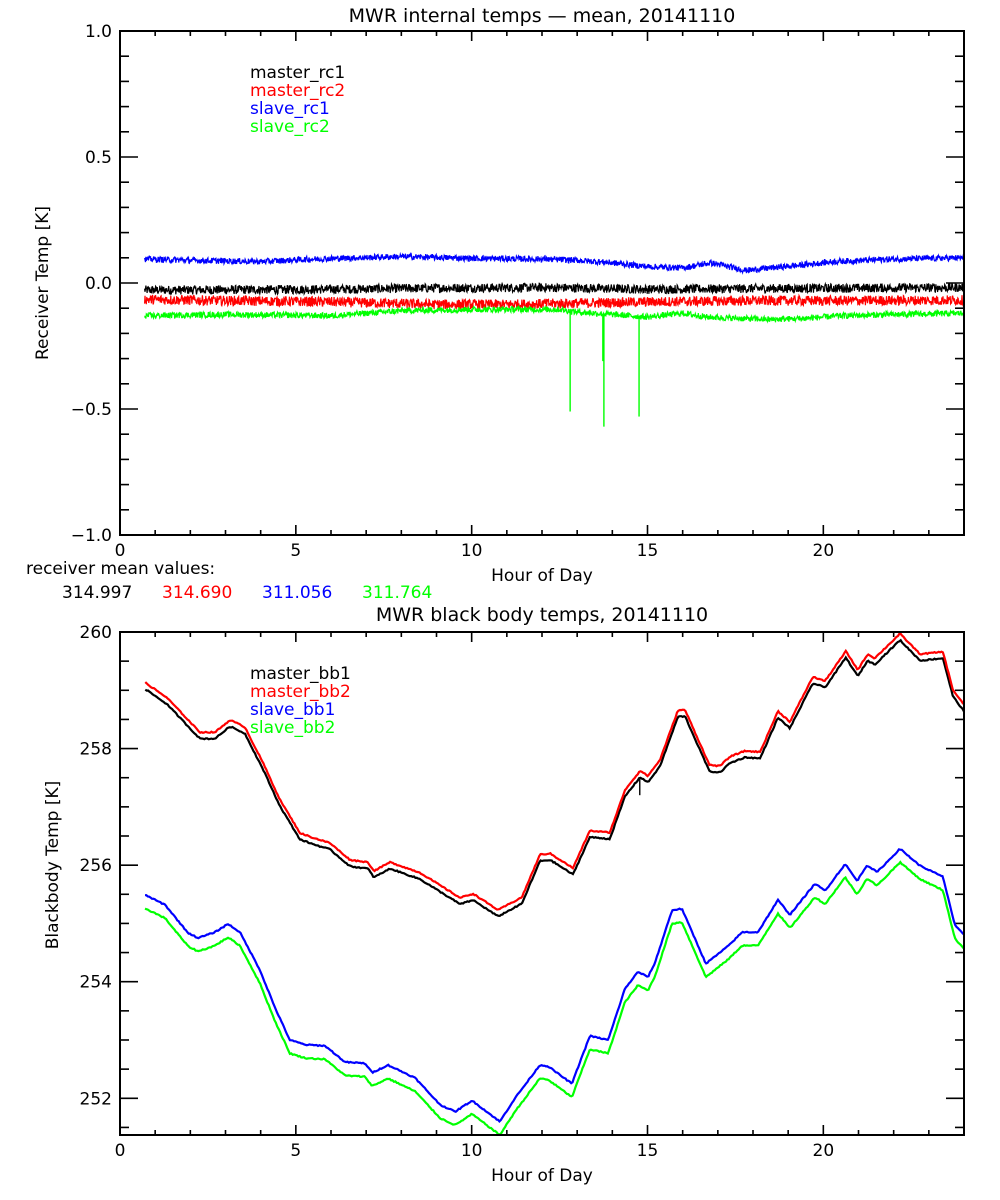 The height and width of the screenshot is (1200, 1000). What do you see at coordinates (96, 866) in the screenshot?
I see `y-tick-label: 256` at bounding box center [96, 866].